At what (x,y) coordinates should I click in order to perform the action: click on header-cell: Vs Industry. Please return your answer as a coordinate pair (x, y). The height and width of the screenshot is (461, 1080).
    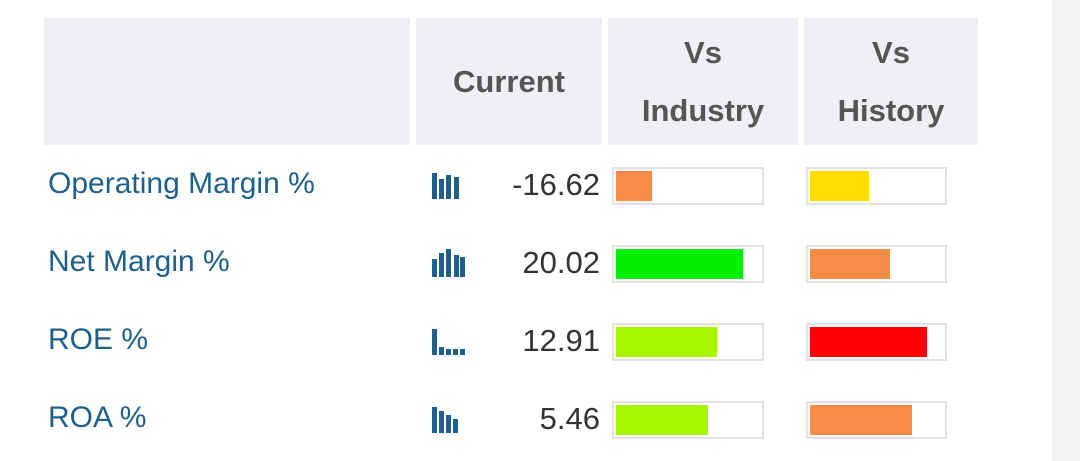
    Looking at the image, I should click on (703, 81).